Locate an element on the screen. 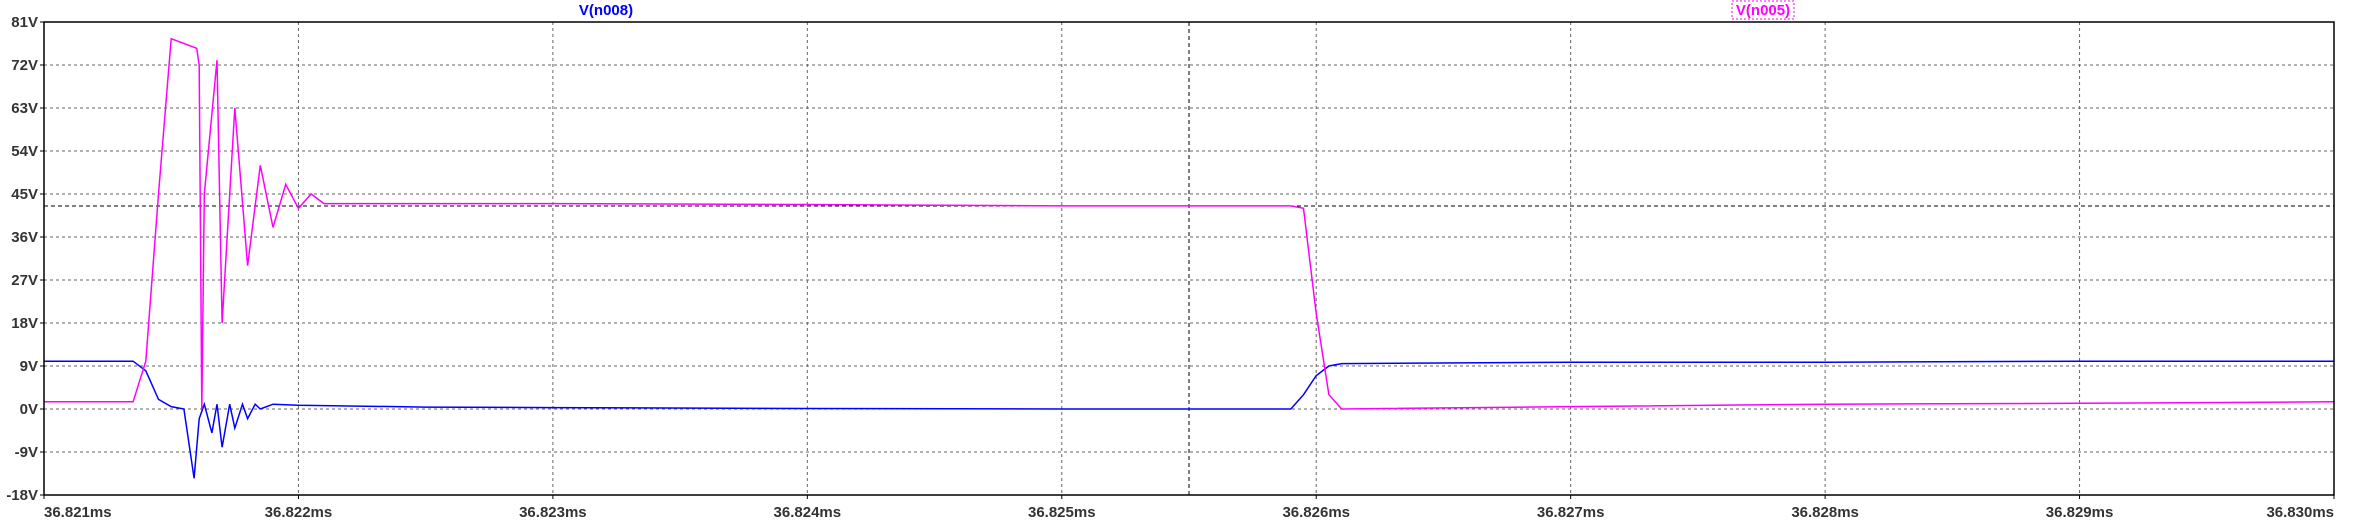  y-tick-label: 81V is located at coordinates (24, 22).